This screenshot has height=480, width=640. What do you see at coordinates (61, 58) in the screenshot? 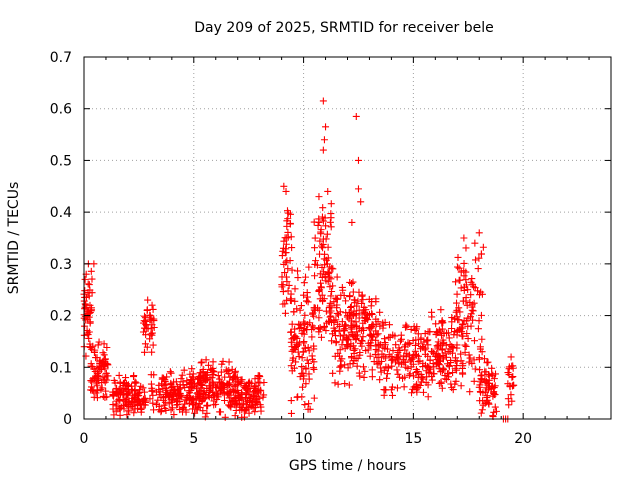
I see `y-tick-label: 0.7` at bounding box center [61, 58].